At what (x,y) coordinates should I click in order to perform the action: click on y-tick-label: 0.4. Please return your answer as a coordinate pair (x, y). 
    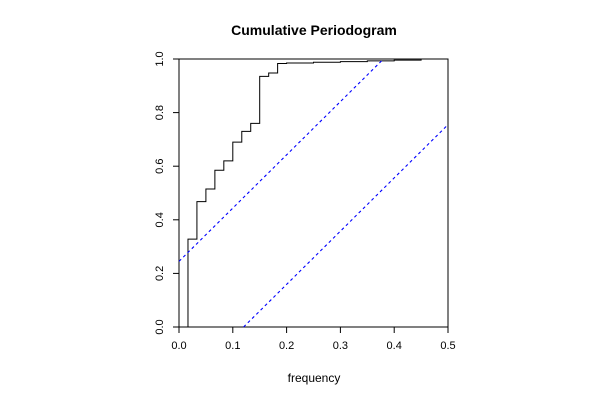
    Looking at the image, I should click on (160, 219).